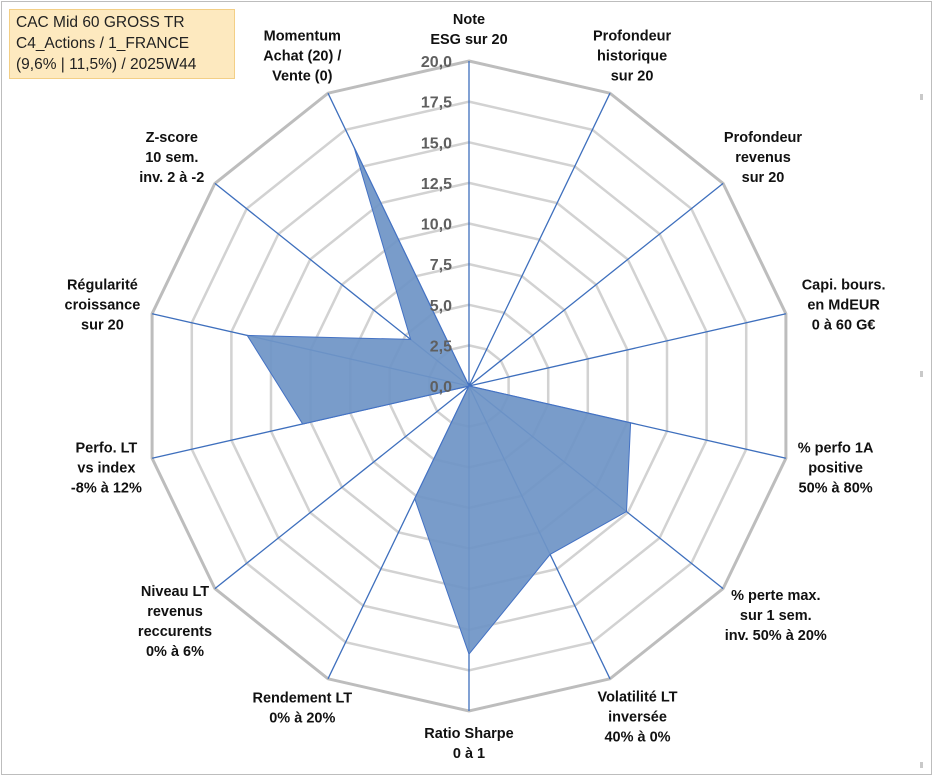  I want to click on axis-label-line: reccurents, so click(175, 632).